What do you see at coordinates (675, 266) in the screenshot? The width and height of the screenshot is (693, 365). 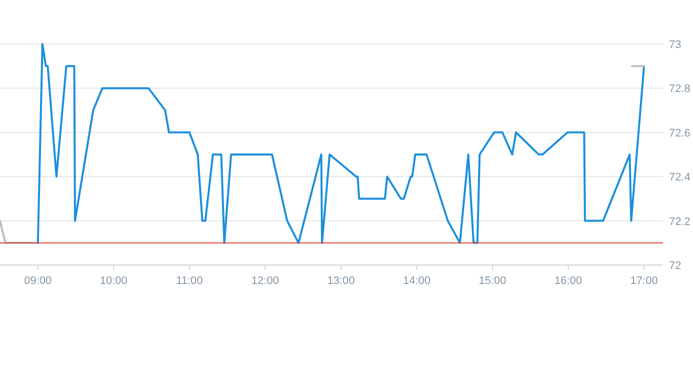 I see `y-tick-label: 72` at bounding box center [675, 266].